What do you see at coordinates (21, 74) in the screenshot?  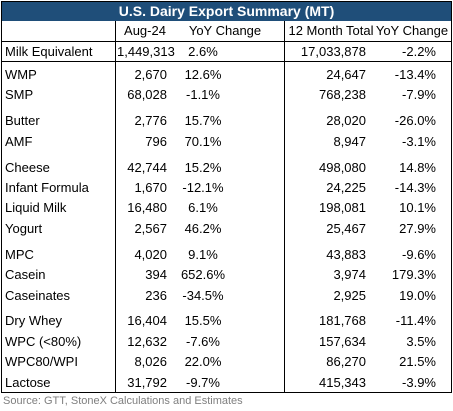 I see `row-label: WMP` at bounding box center [21, 74].